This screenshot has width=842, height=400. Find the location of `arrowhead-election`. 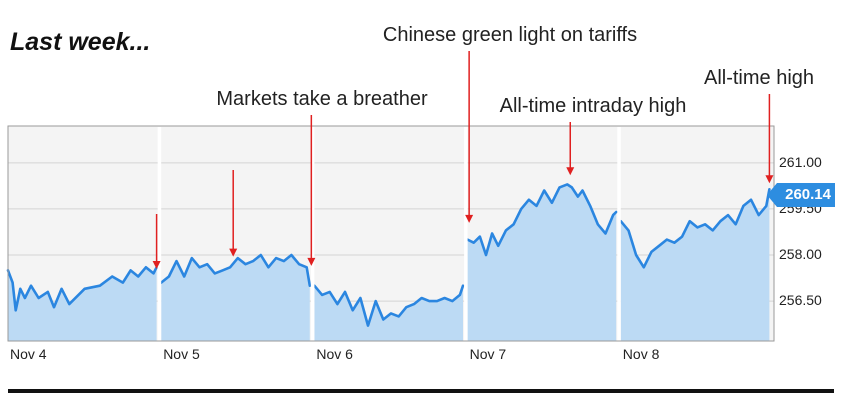

arrowhead-election is located at coordinates (233, 252).